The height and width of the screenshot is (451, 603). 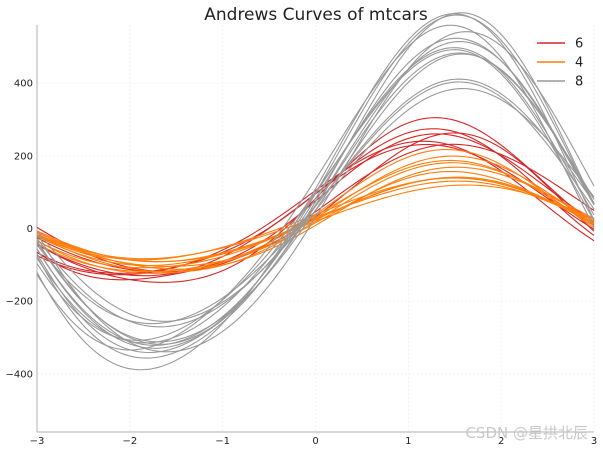 I want to click on watermark-text: CSDN @星拱北辰, so click(x=526, y=433).